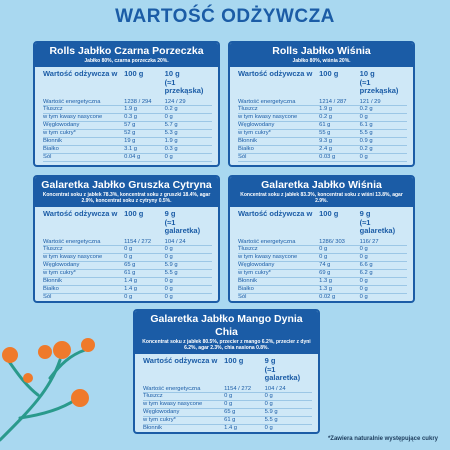 The height and width of the screenshot is (450, 450). What do you see at coordinates (332, 241) in the screenshot?
I see `value-100g: 1286/ 303` at bounding box center [332, 241].